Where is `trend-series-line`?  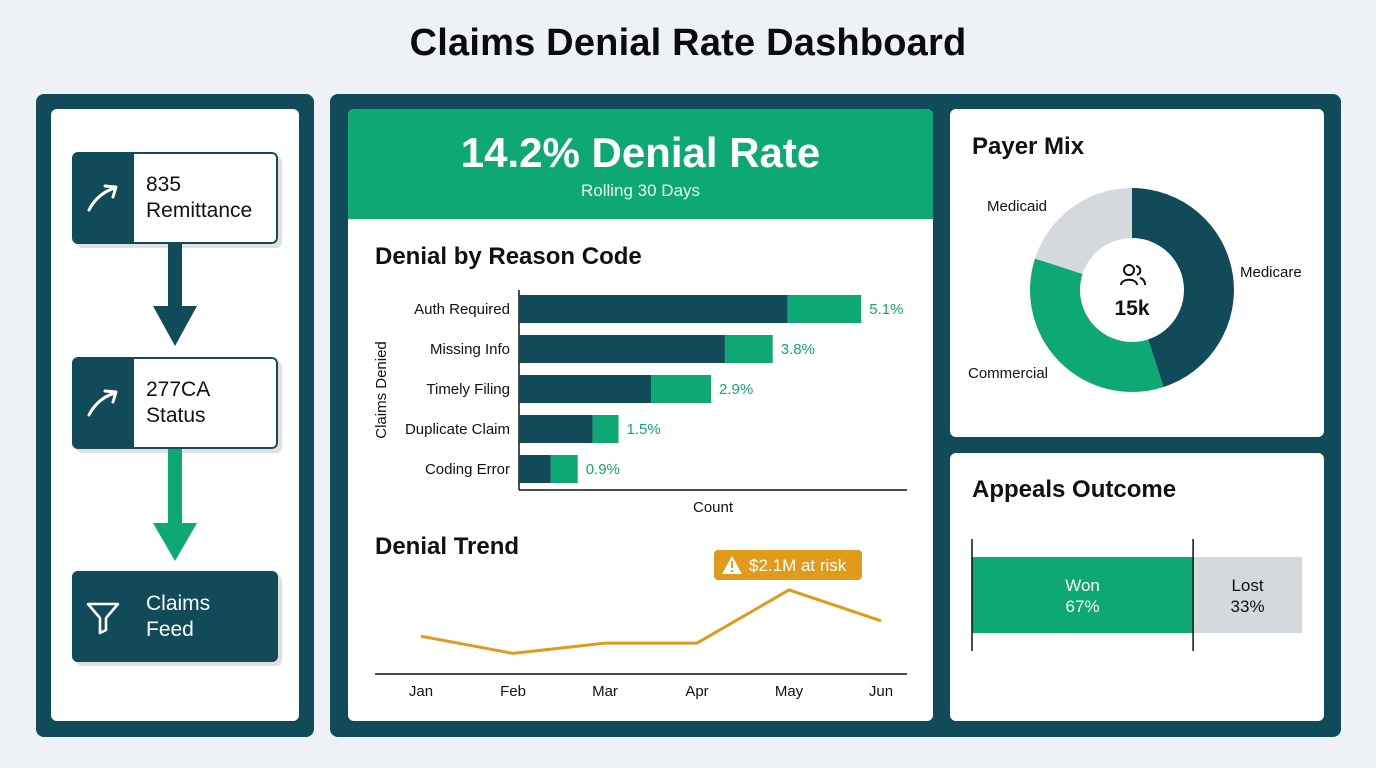 trend-series-line is located at coordinates (651, 621).